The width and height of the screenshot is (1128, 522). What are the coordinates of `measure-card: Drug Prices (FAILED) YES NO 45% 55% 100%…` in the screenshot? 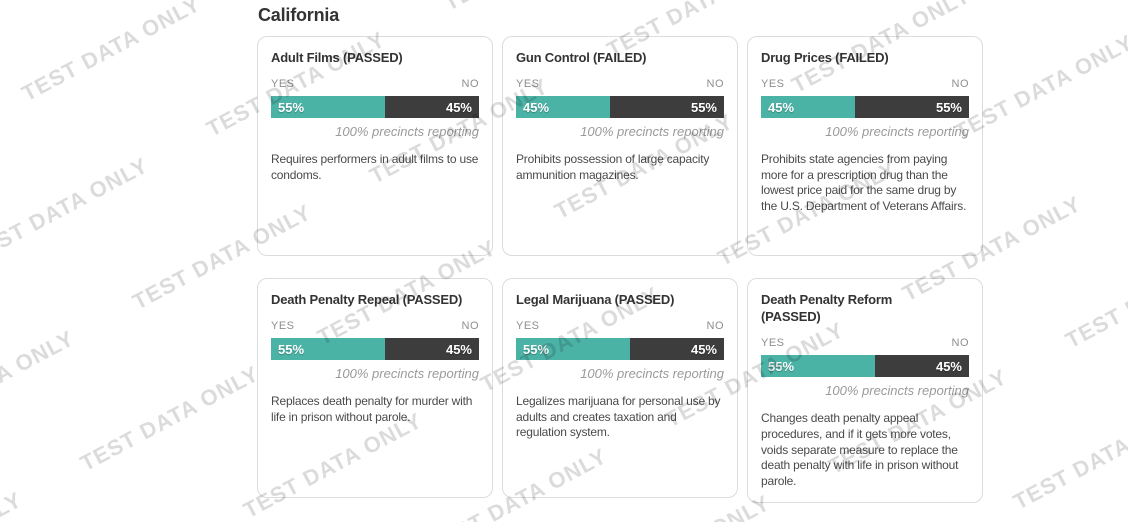 It's located at (865, 146).